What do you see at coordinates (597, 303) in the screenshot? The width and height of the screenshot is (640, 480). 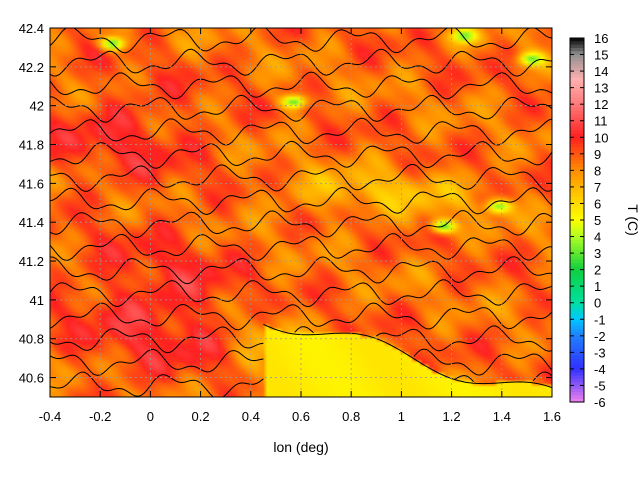 I see `colorbar-tick-label: 0` at bounding box center [597, 303].